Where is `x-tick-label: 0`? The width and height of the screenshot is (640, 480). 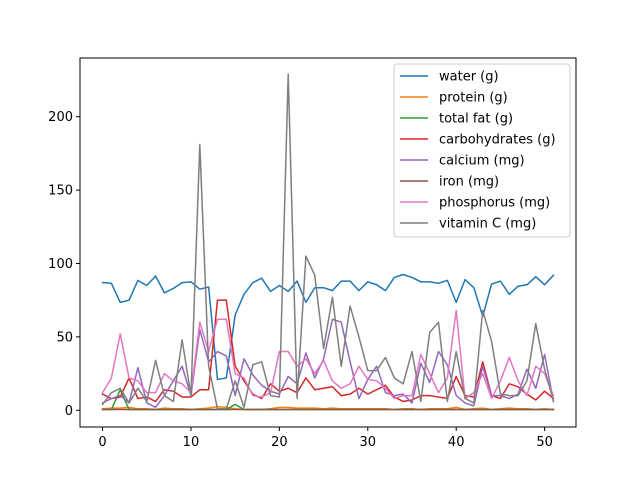 x-tick-label: 0 is located at coordinates (102, 442).